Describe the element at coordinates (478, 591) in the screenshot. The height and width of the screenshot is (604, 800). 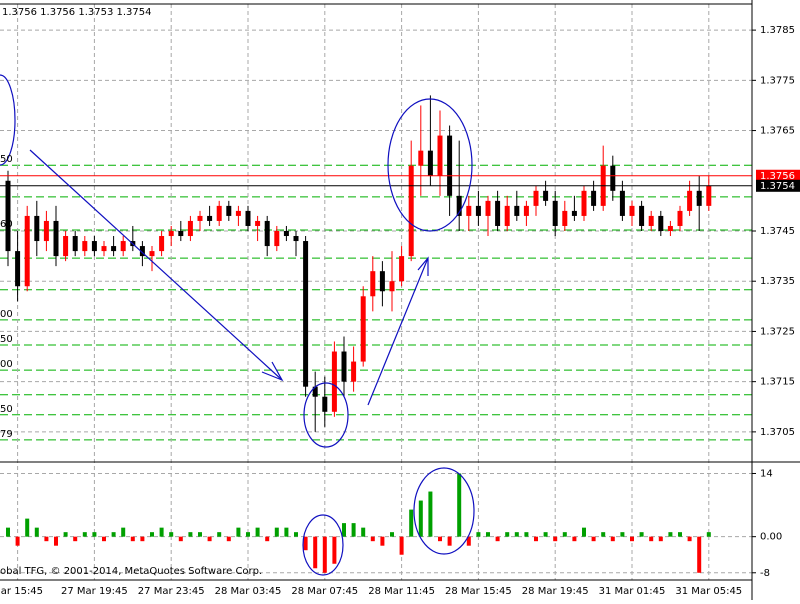
I see `x-tick-label: 28 Mar 15:45` at that location.